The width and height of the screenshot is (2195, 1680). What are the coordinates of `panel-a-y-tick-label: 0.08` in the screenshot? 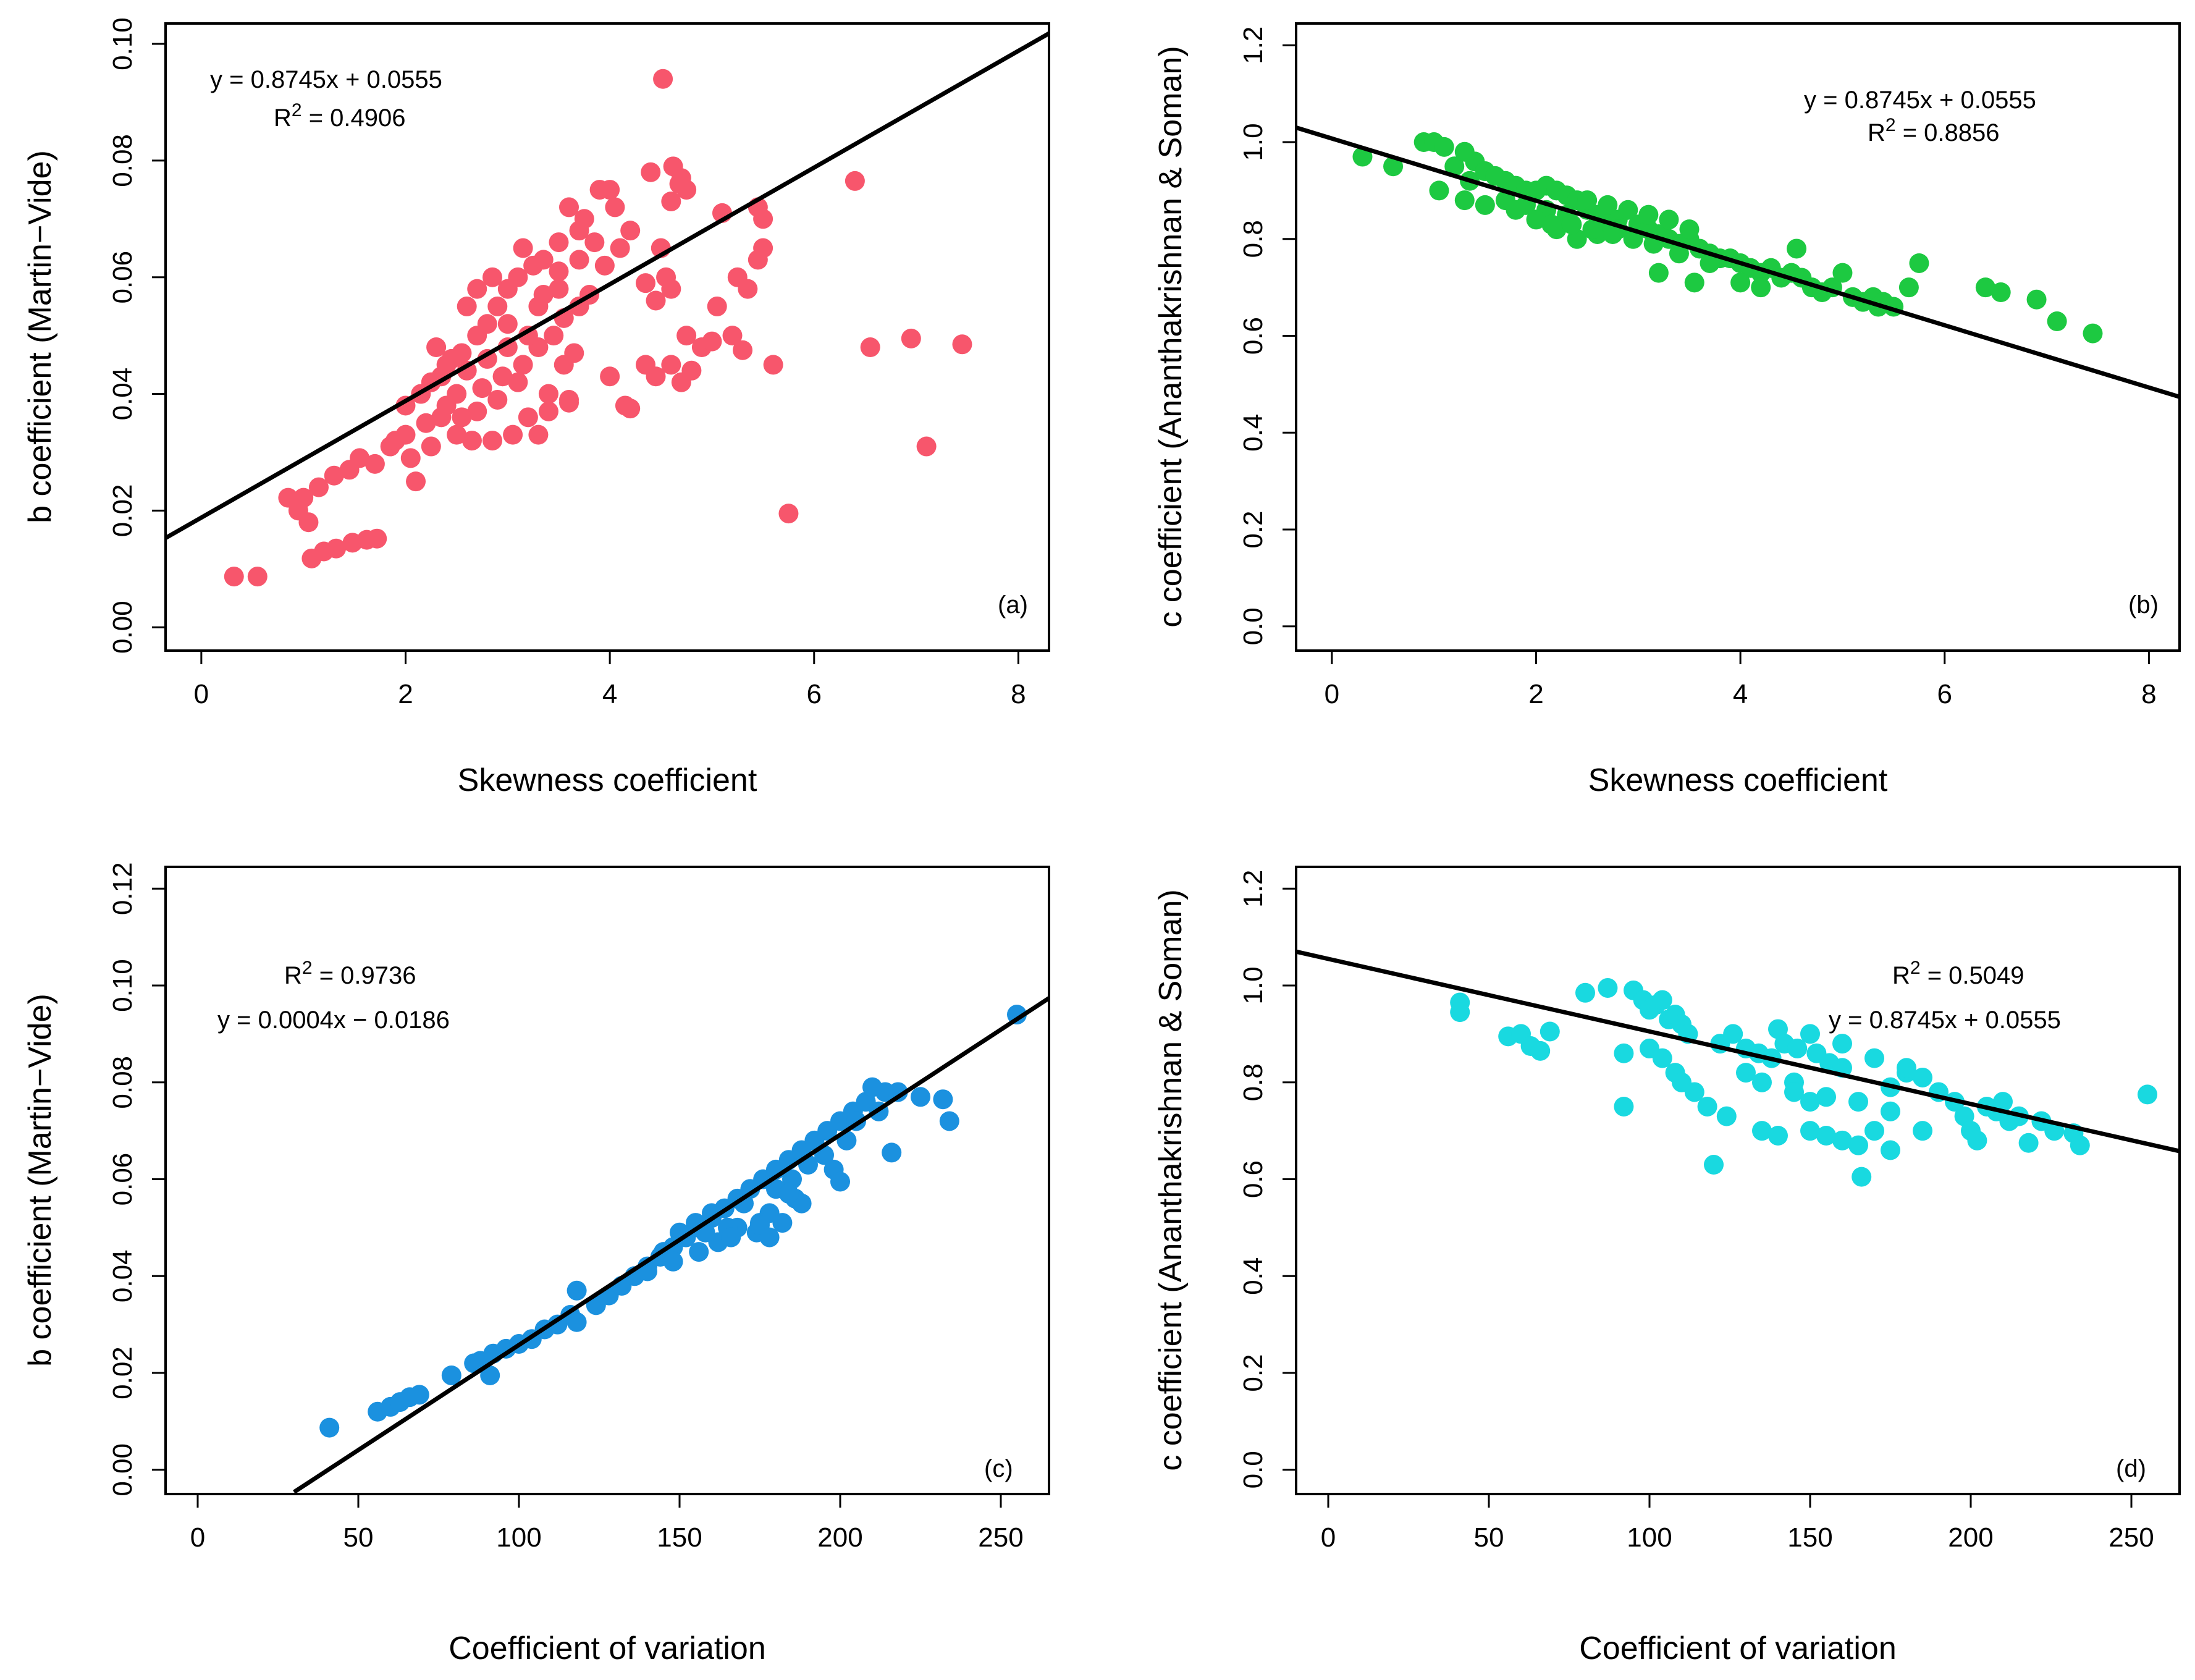 It's located at (122, 160).